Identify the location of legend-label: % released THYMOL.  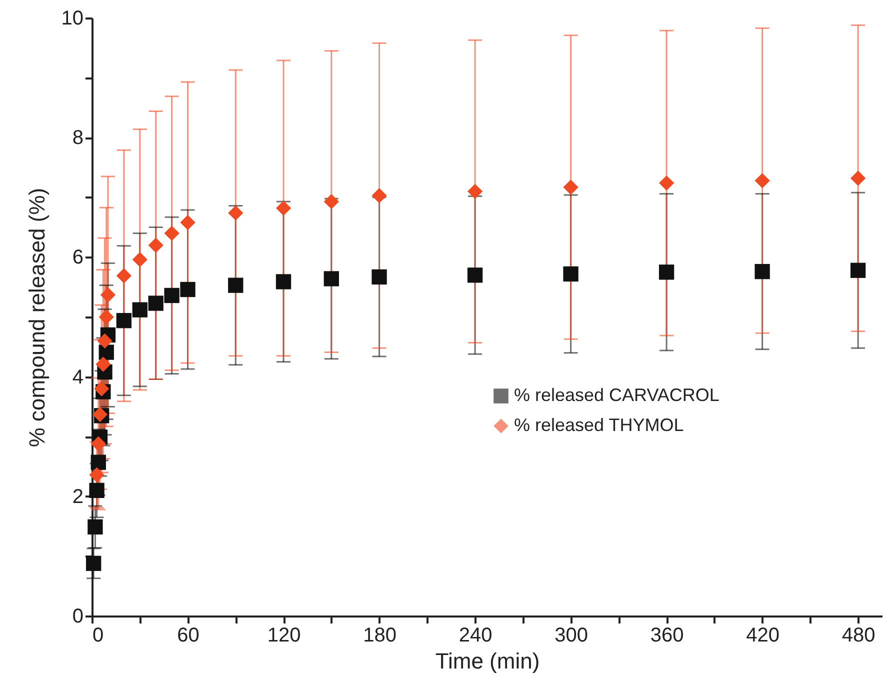
(599, 425).